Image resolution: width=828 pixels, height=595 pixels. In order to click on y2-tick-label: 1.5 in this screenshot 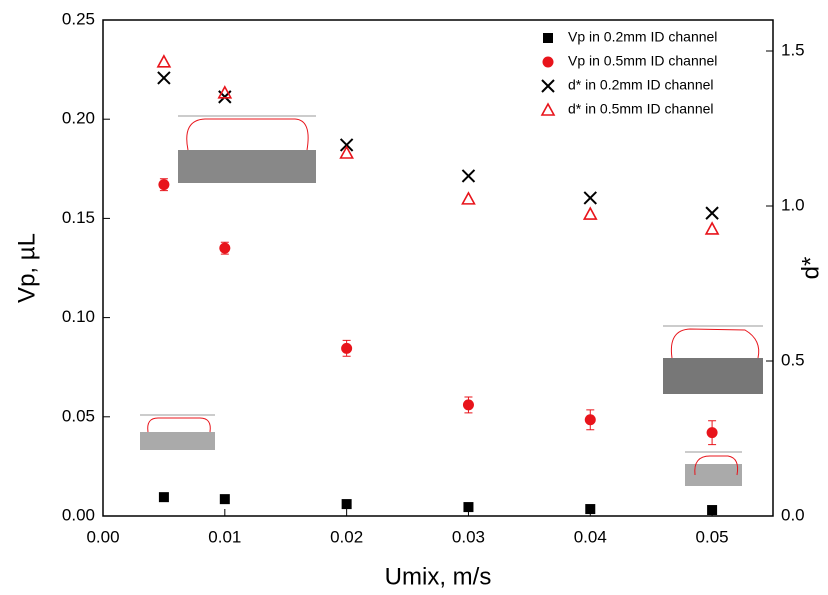, I will do `click(793, 49)`.